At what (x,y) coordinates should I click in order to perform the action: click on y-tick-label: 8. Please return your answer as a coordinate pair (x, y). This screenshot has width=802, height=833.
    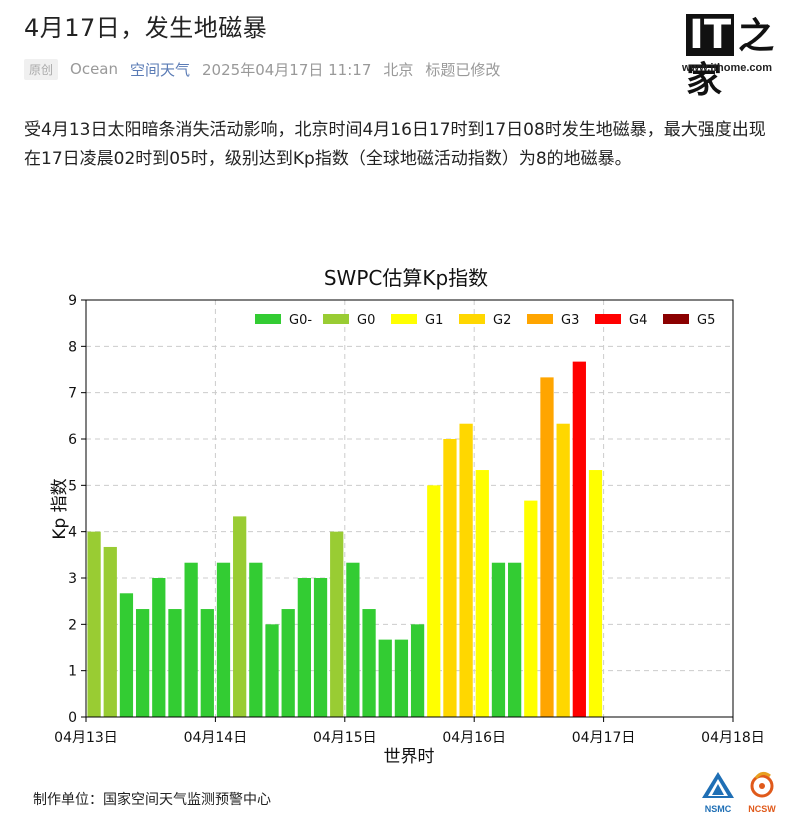
    Looking at the image, I should click on (72, 347).